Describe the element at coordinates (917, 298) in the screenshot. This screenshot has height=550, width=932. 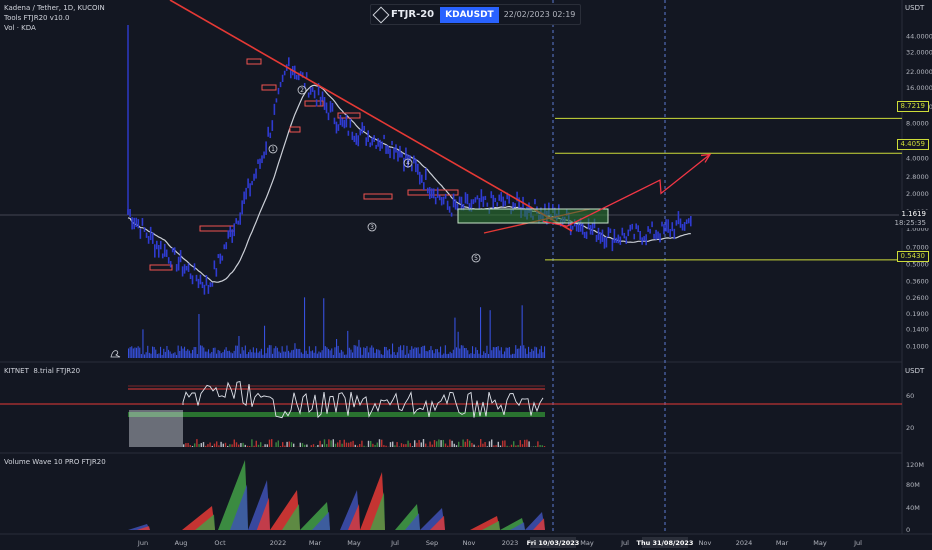
I see `price-tick-label: 0.2600` at that location.